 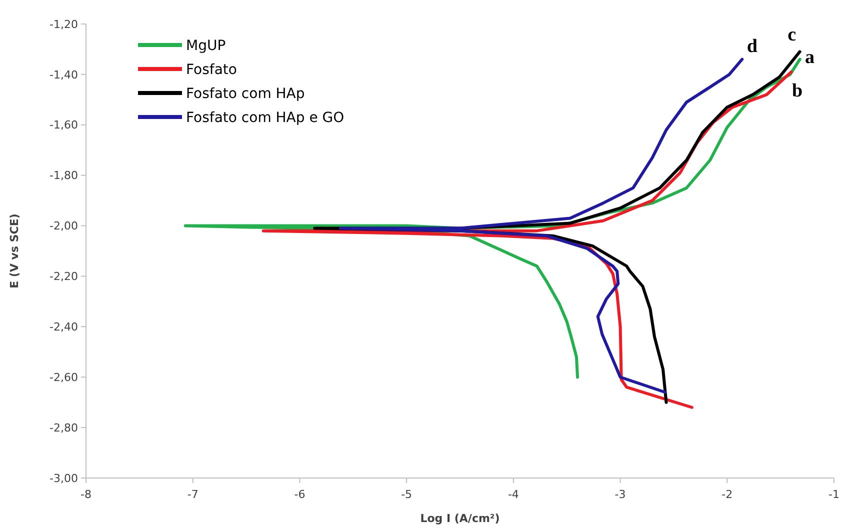 What do you see at coordinates (797, 91) in the screenshot?
I see `annotation: b` at bounding box center [797, 91].